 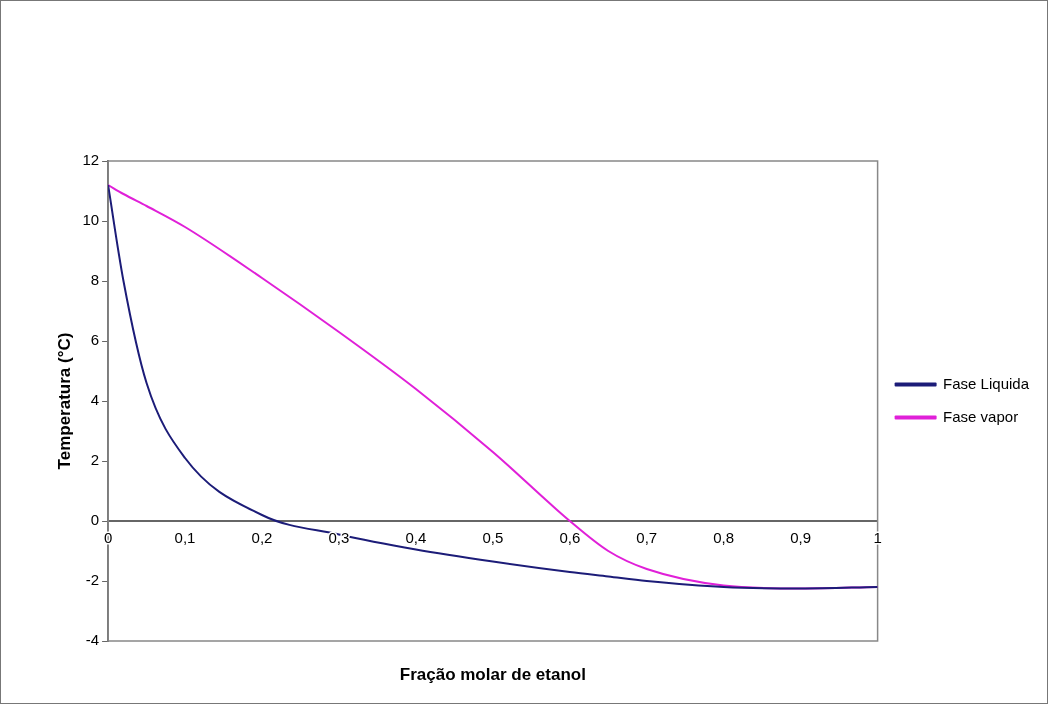 I want to click on legend-label: Fase vapor, so click(x=981, y=416).